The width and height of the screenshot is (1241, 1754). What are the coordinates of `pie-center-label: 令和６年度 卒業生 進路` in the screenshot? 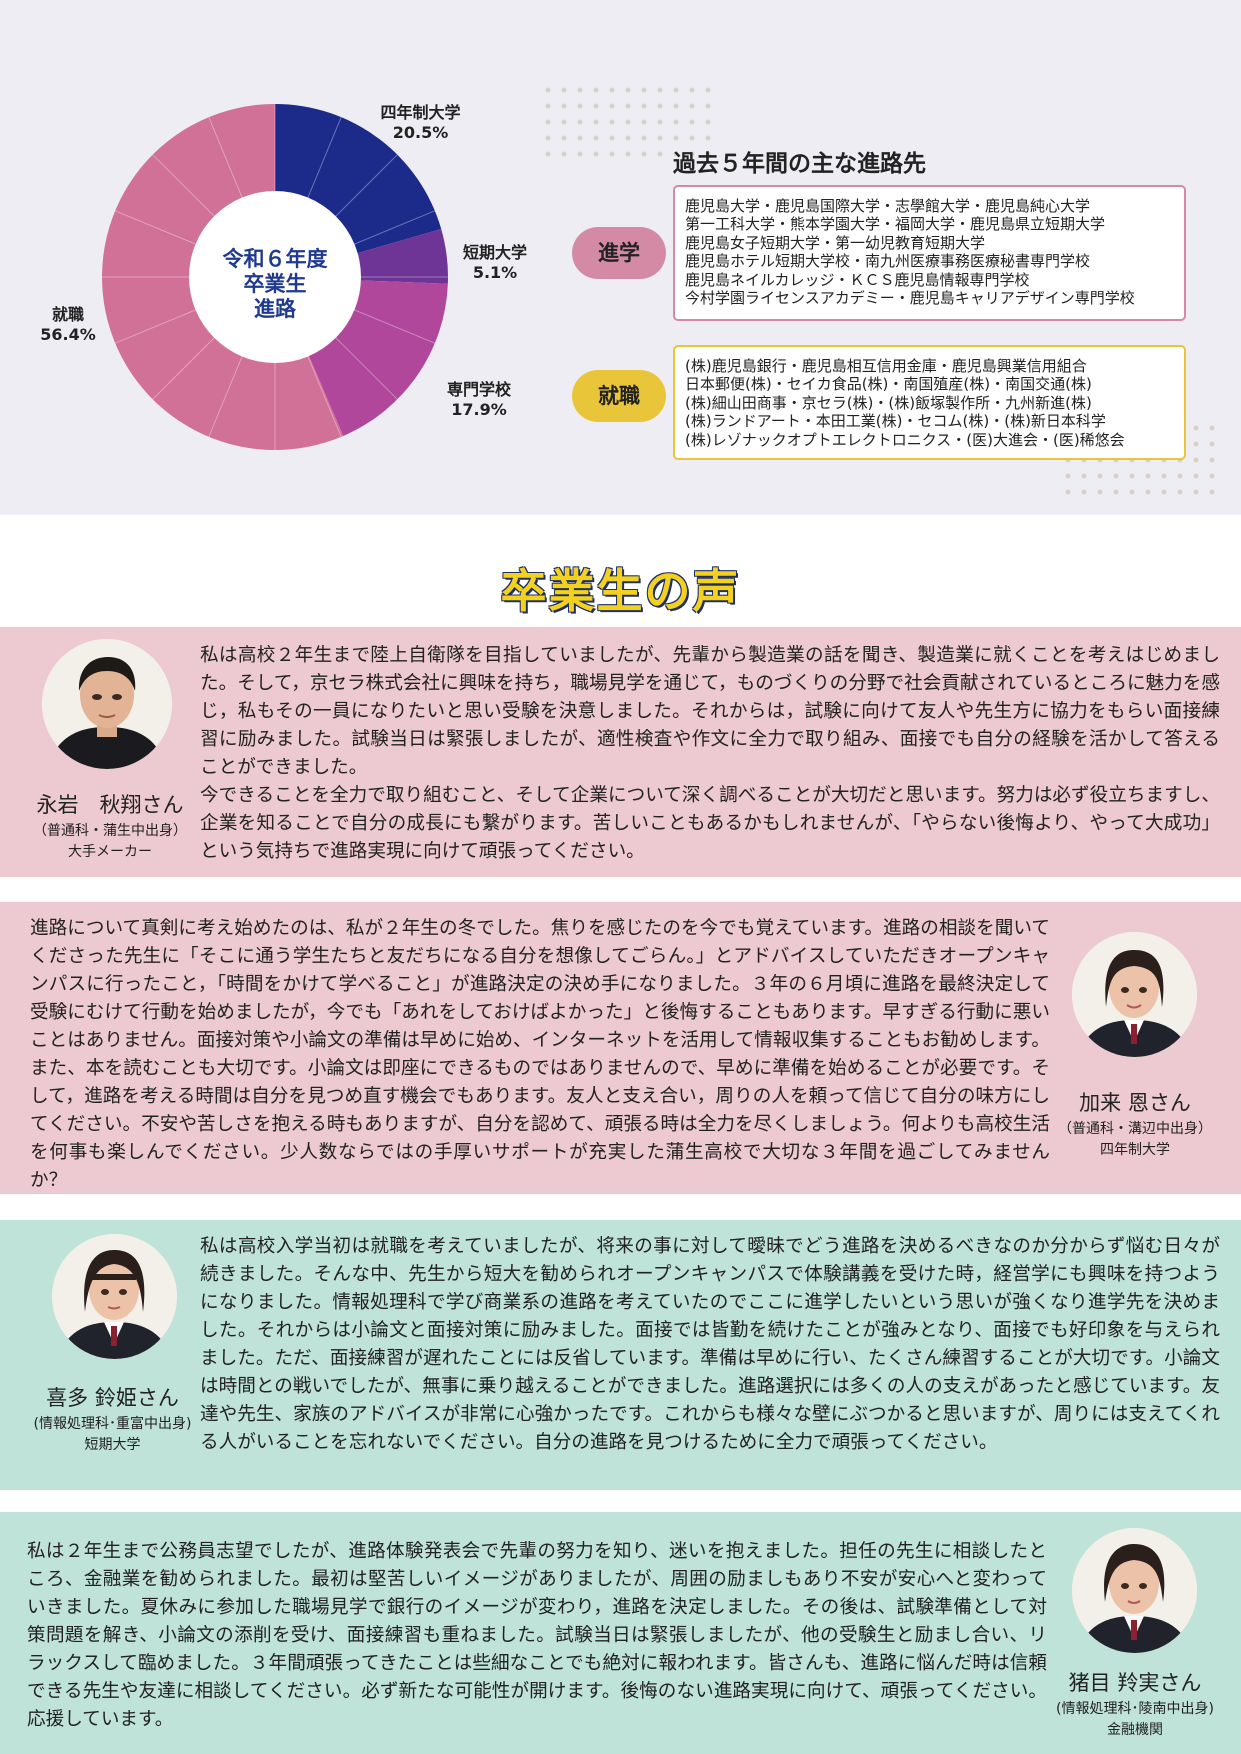 It's located at (275, 284).